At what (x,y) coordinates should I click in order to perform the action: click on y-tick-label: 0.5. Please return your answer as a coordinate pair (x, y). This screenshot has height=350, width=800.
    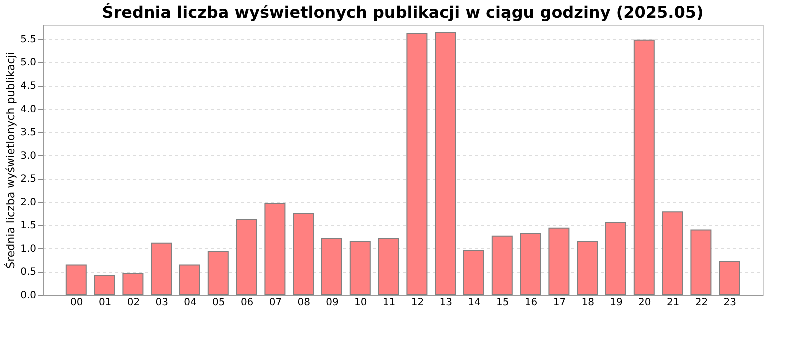
    Looking at the image, I should click on (28, 272).